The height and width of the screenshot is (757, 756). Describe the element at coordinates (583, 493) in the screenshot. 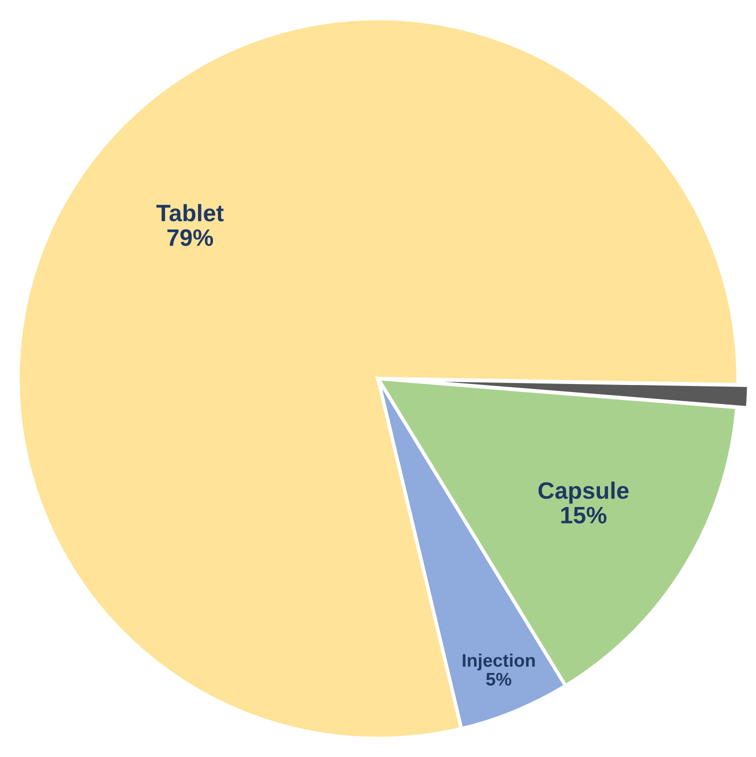

I see `slice-label: Capsule` at that location.